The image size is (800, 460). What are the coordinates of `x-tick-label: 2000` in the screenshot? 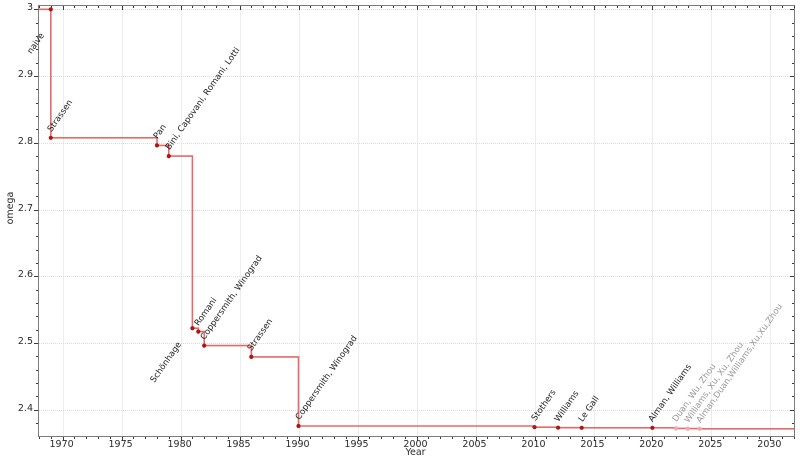 It's located at (415, 444).